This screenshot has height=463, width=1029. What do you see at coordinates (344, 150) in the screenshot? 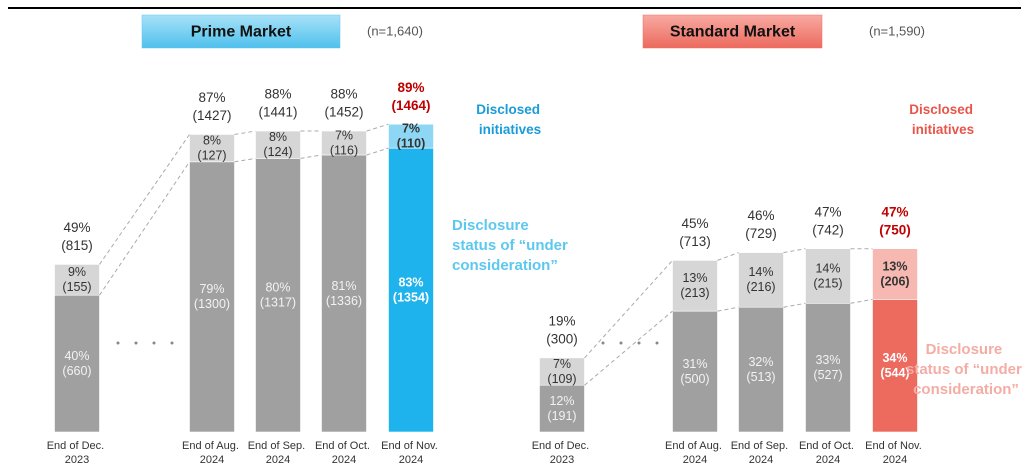
I see `segment-count: (116)` at bounding box center [344, 150].